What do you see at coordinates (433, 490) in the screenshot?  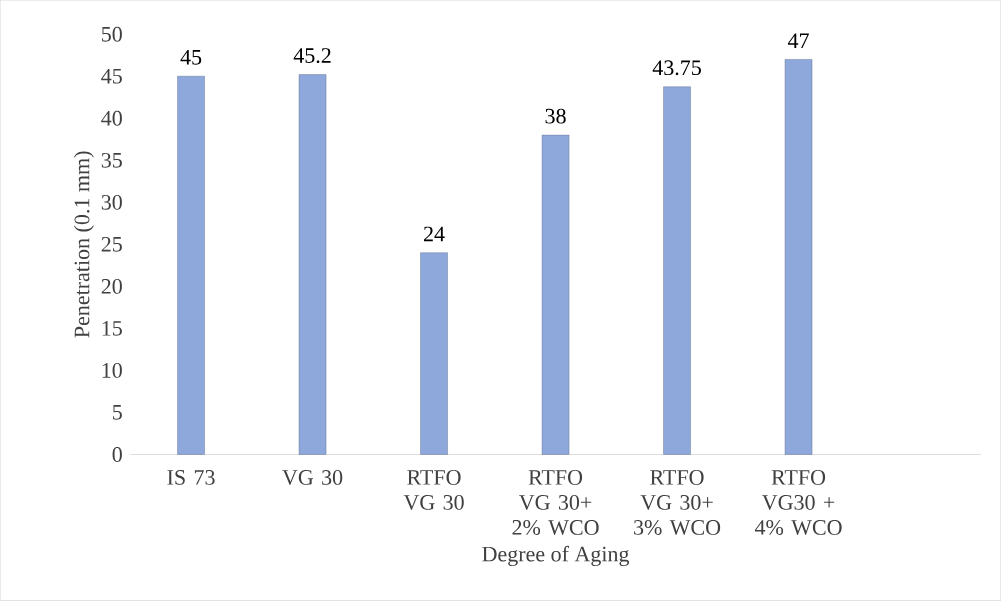 I see `x-tick-label: RTFO VG 30` at bounding box center [433, 490].